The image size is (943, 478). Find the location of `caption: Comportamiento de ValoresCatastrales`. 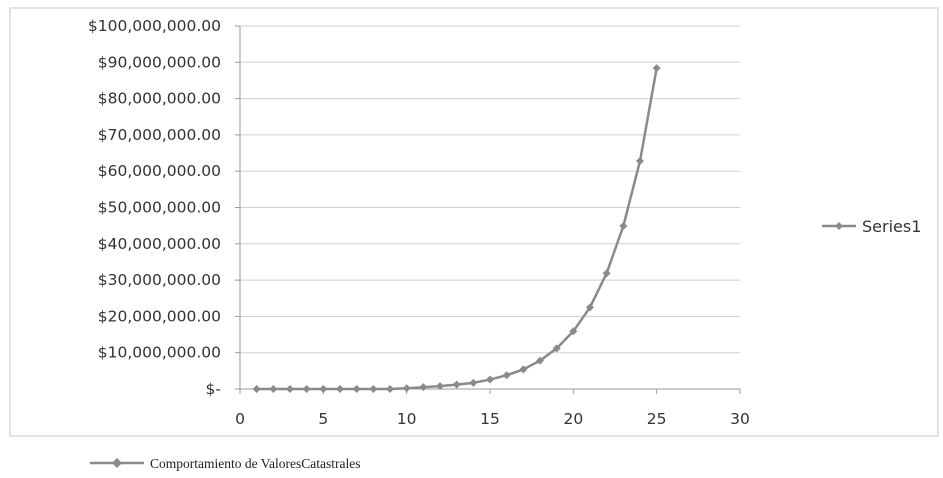

caption: Comportamiento de ValoresCatastrales is located at coordinates (225, 463).